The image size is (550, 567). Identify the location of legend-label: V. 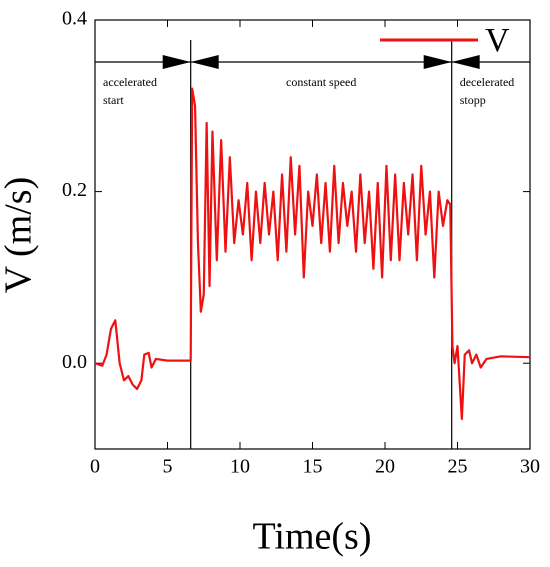
(497, 40).